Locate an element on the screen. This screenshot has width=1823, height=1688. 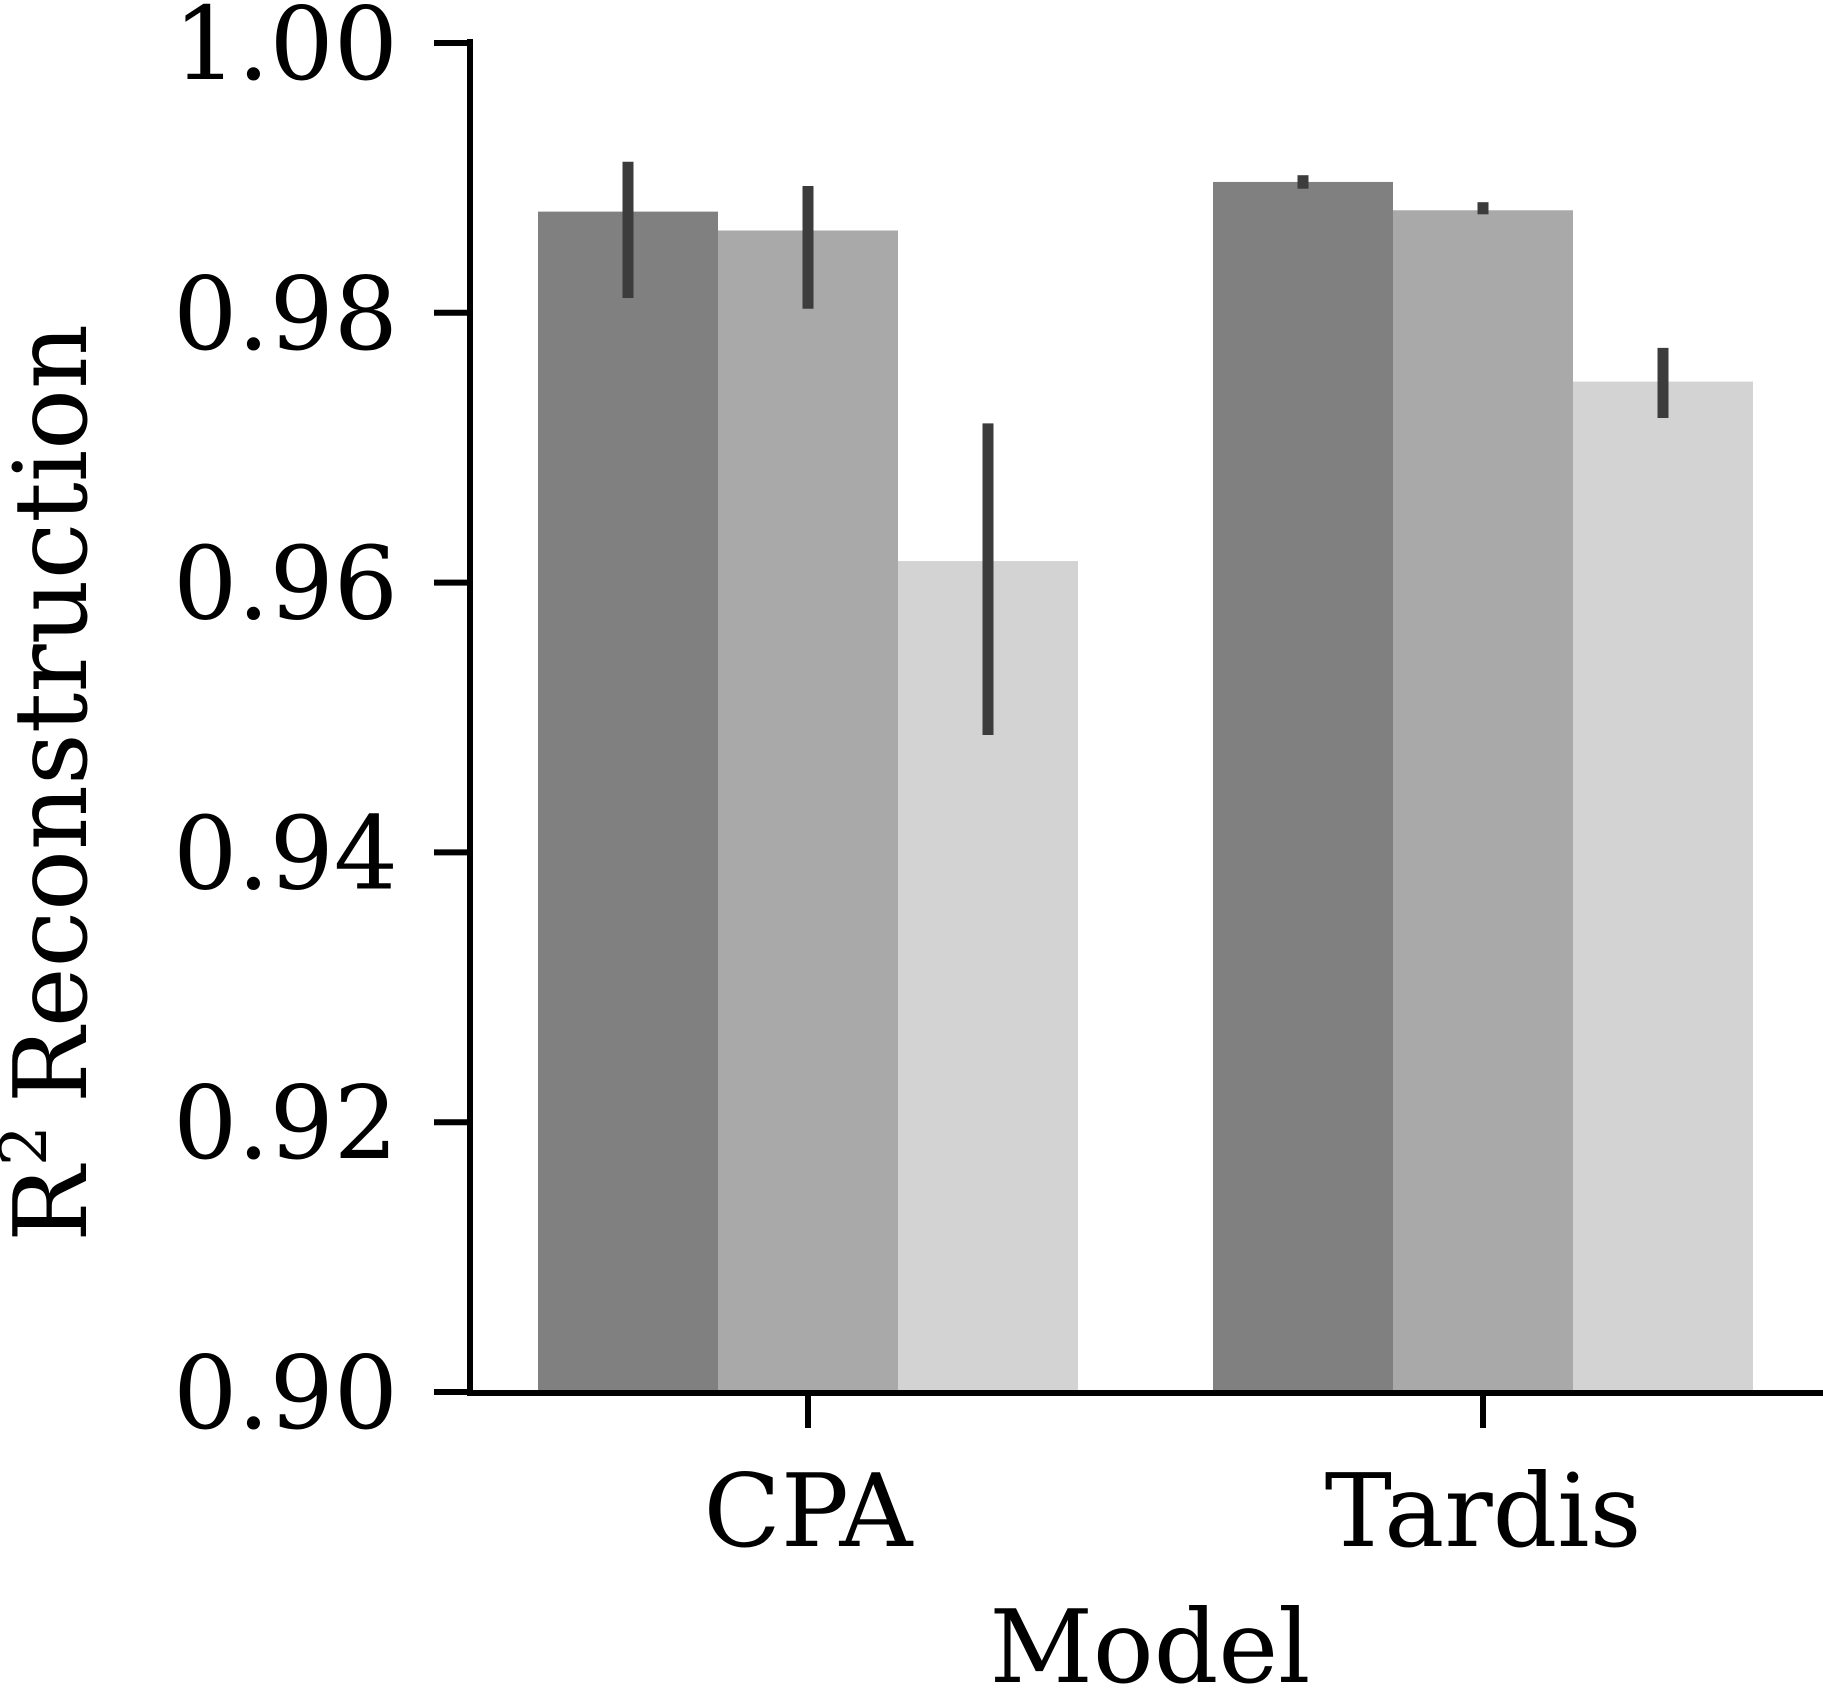
y-axis-label-base: R is located at coordinates (55, 1202).